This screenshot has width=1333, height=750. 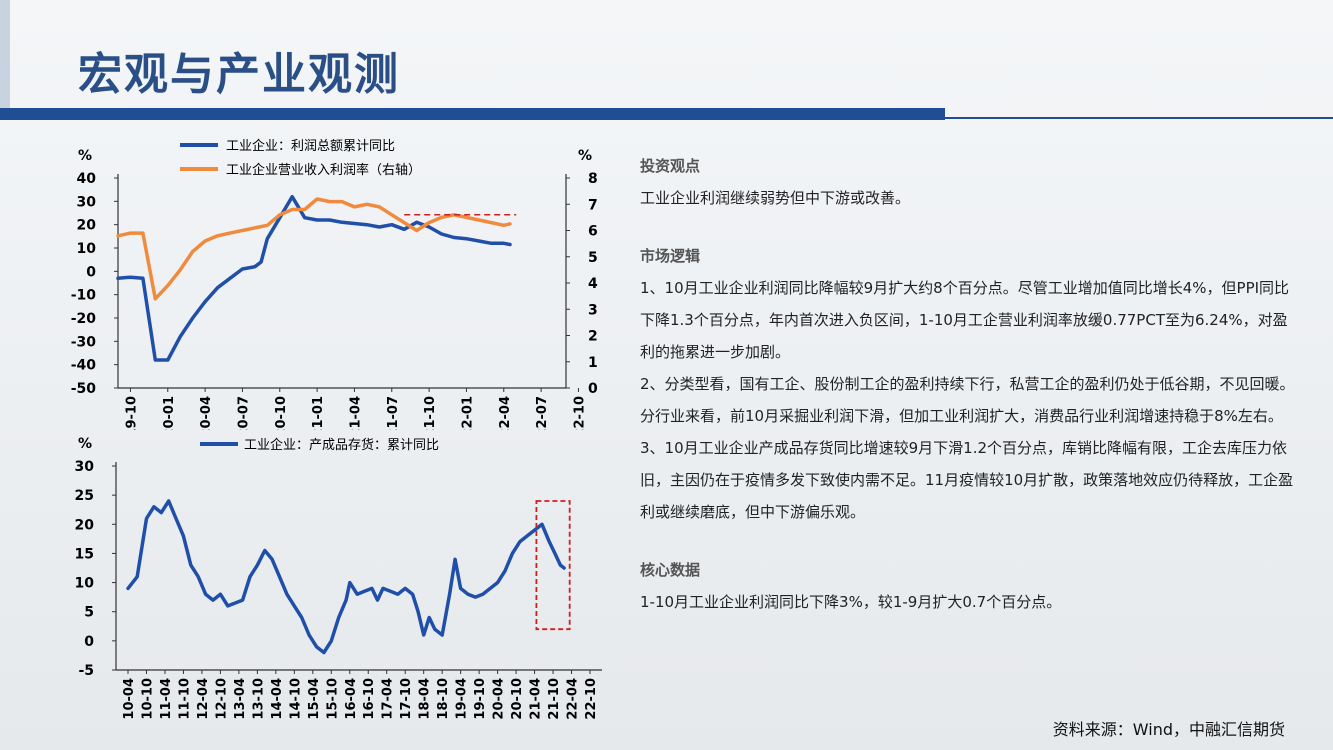 What do you see at coordinates (346, 577) in the screenshot?
I see `inventory-yoy-line` at bounding box center [346, 577].